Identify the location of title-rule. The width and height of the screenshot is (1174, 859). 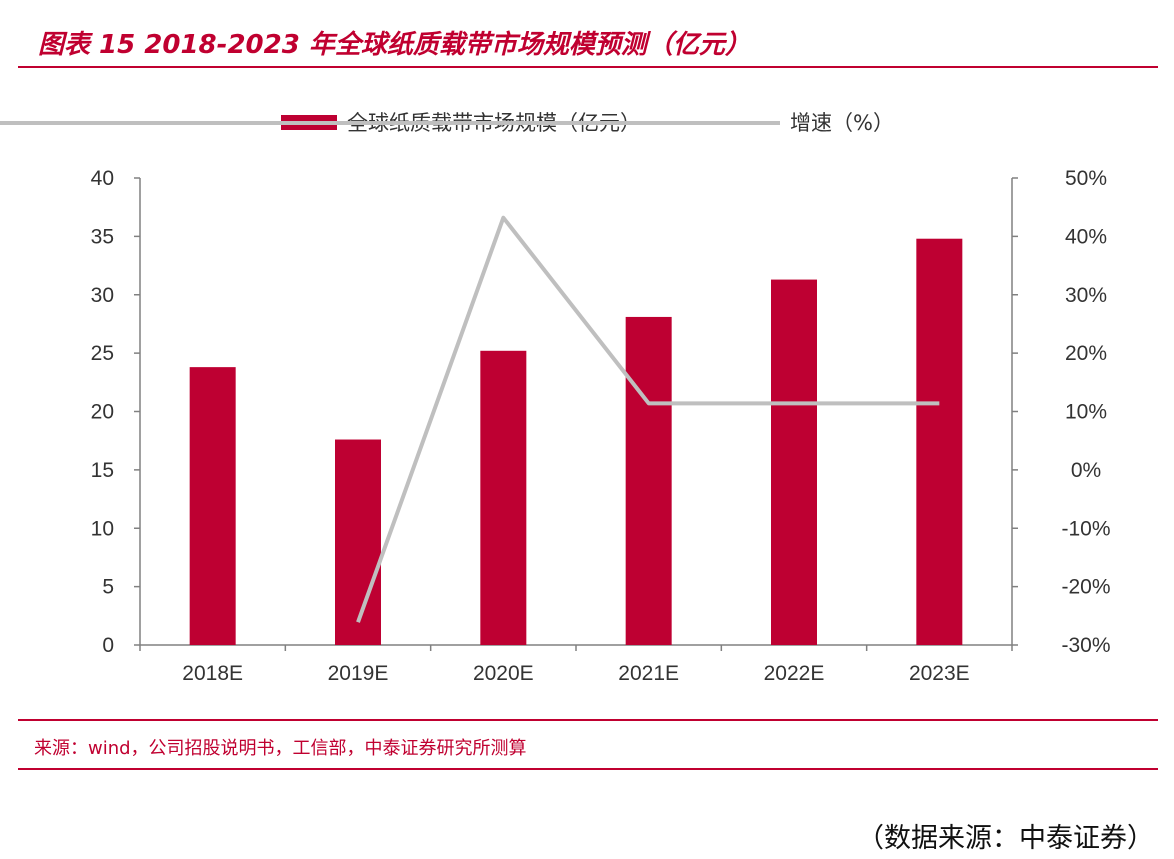
(588, 67).